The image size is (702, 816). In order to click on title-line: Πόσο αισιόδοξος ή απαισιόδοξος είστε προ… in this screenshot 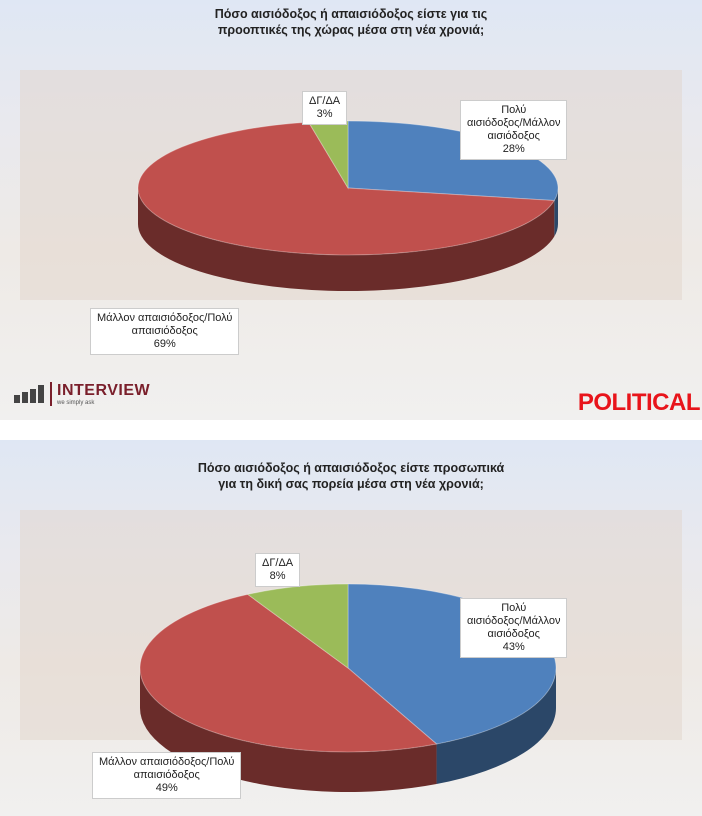, I will do `click(351, 468)`.